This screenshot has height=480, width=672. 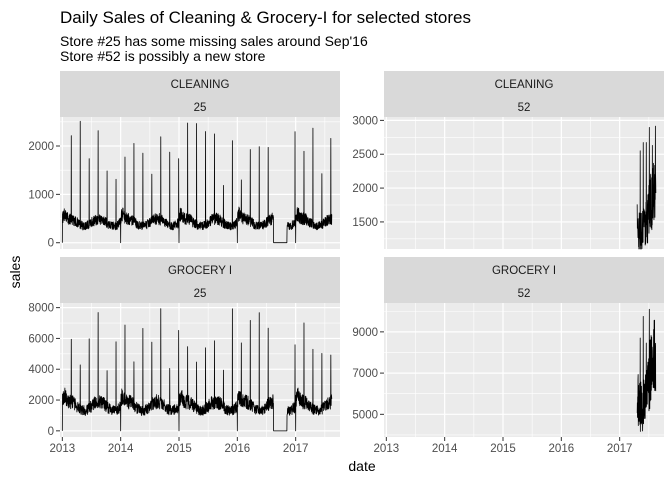 I want to click on strip-label-store-grocery-i-52: 52, so click(x=524, y=294).